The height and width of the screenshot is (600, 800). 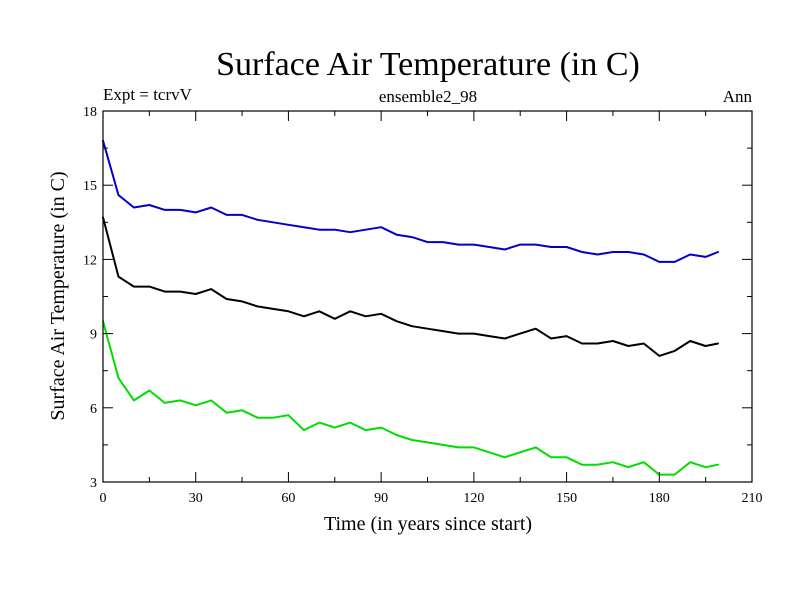 I want to click on x-tick-label: 180, so click(x=659, y=498).